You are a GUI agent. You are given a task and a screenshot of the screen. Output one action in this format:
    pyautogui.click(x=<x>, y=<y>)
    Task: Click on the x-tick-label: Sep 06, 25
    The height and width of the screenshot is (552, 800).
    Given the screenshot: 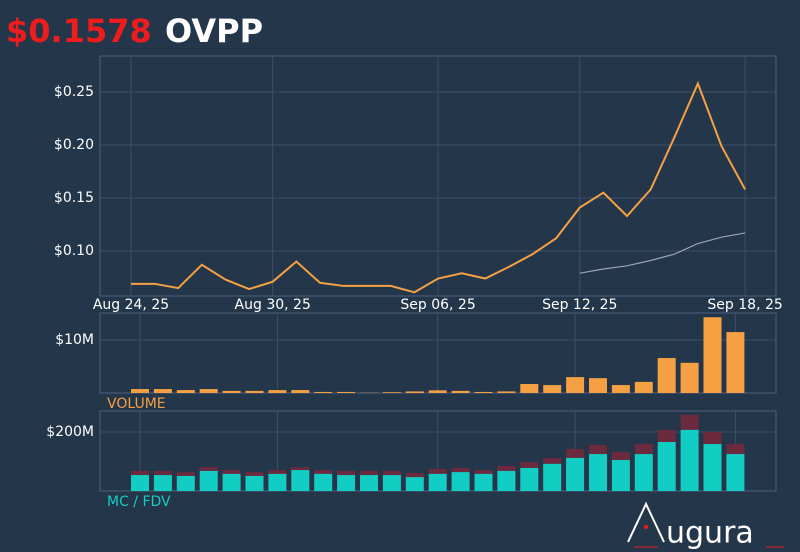 What is the action you would take?
    pyautogui.click(x=437, y=305)
    